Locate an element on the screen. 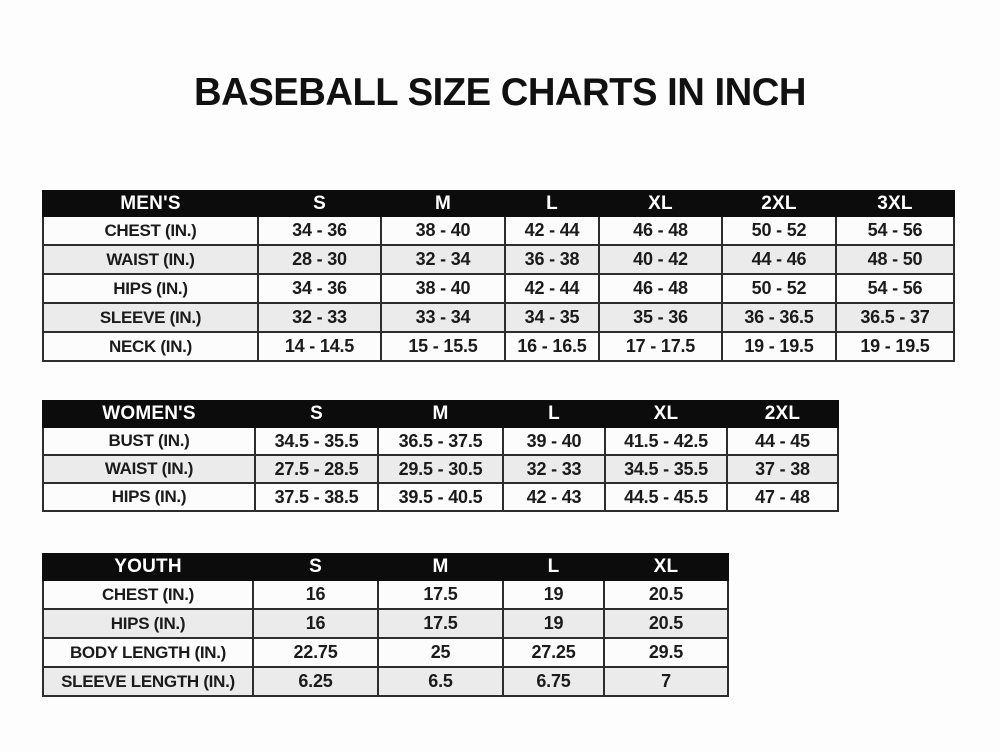  size-value: 37.5 - 38.5 is located at coordinates (316, 497).